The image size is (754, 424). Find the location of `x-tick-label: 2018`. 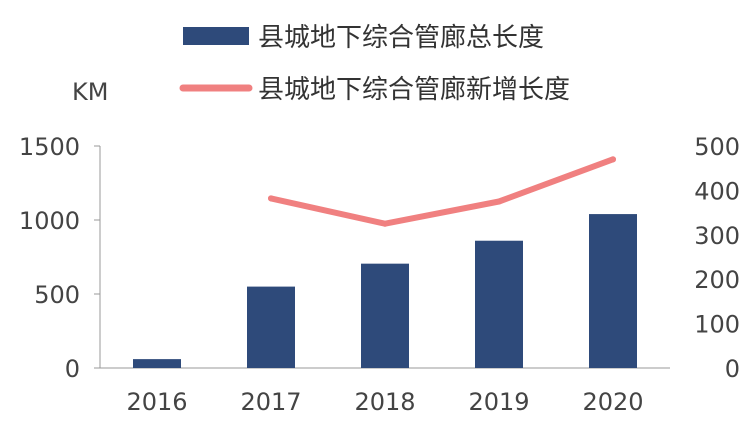

x-tick-label: 2018 is located at coordinates (384, 402).